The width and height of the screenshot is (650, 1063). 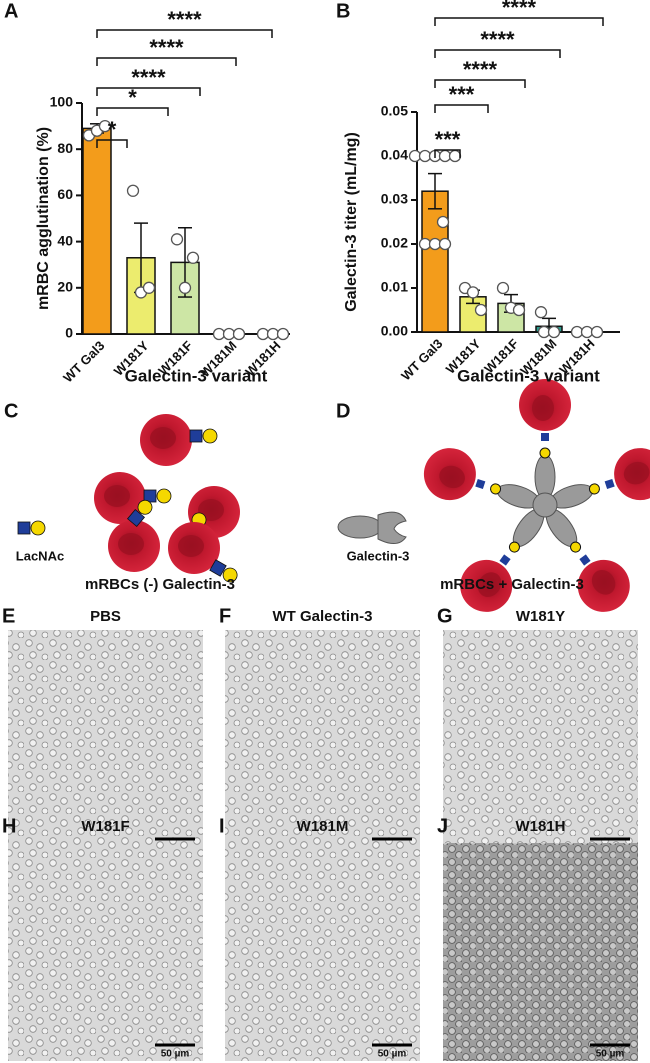 What do you see at coordinates (540, 616) in the screenshot?
I see `micrograph-title: W181Y` at bounding box center [540, 616].